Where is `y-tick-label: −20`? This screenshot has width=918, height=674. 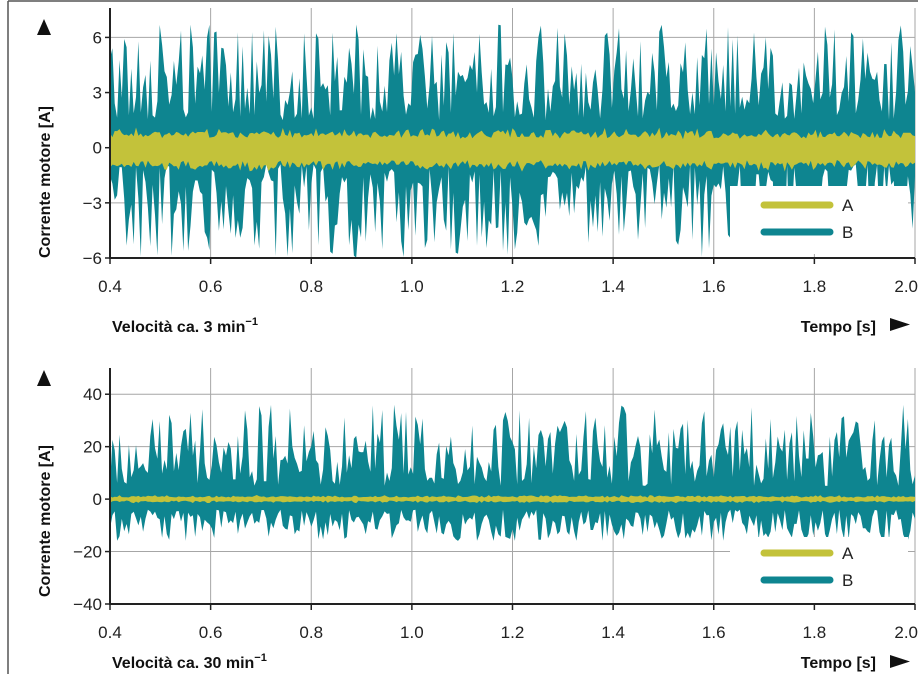
y-tick-label: −20 is located at coordinates (87, 552).